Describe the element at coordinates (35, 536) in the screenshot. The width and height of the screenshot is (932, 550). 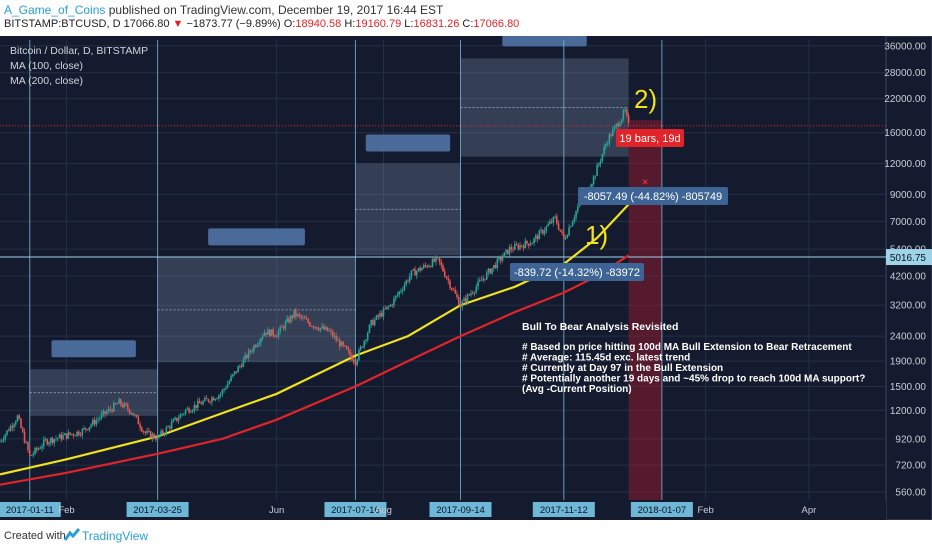
I see `created-with-text: Created with` at that location.